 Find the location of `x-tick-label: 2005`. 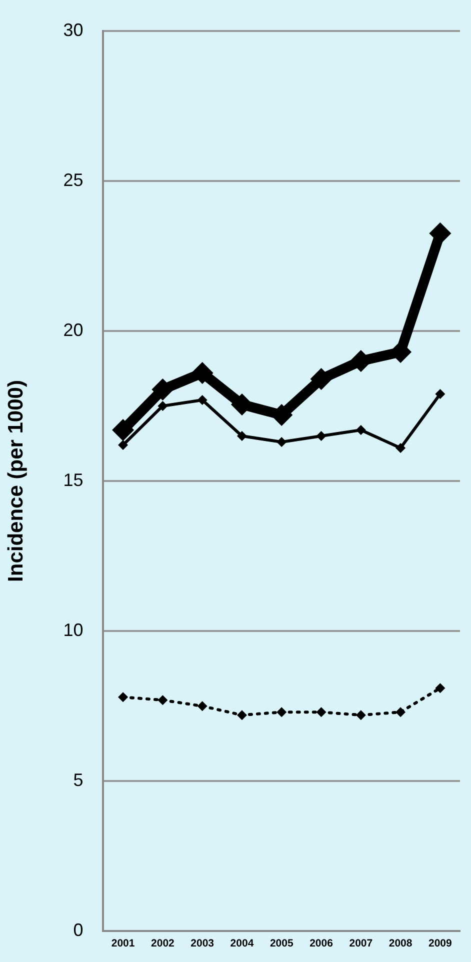

x-tick-label: 2005 is located at coordinates (282, 943).